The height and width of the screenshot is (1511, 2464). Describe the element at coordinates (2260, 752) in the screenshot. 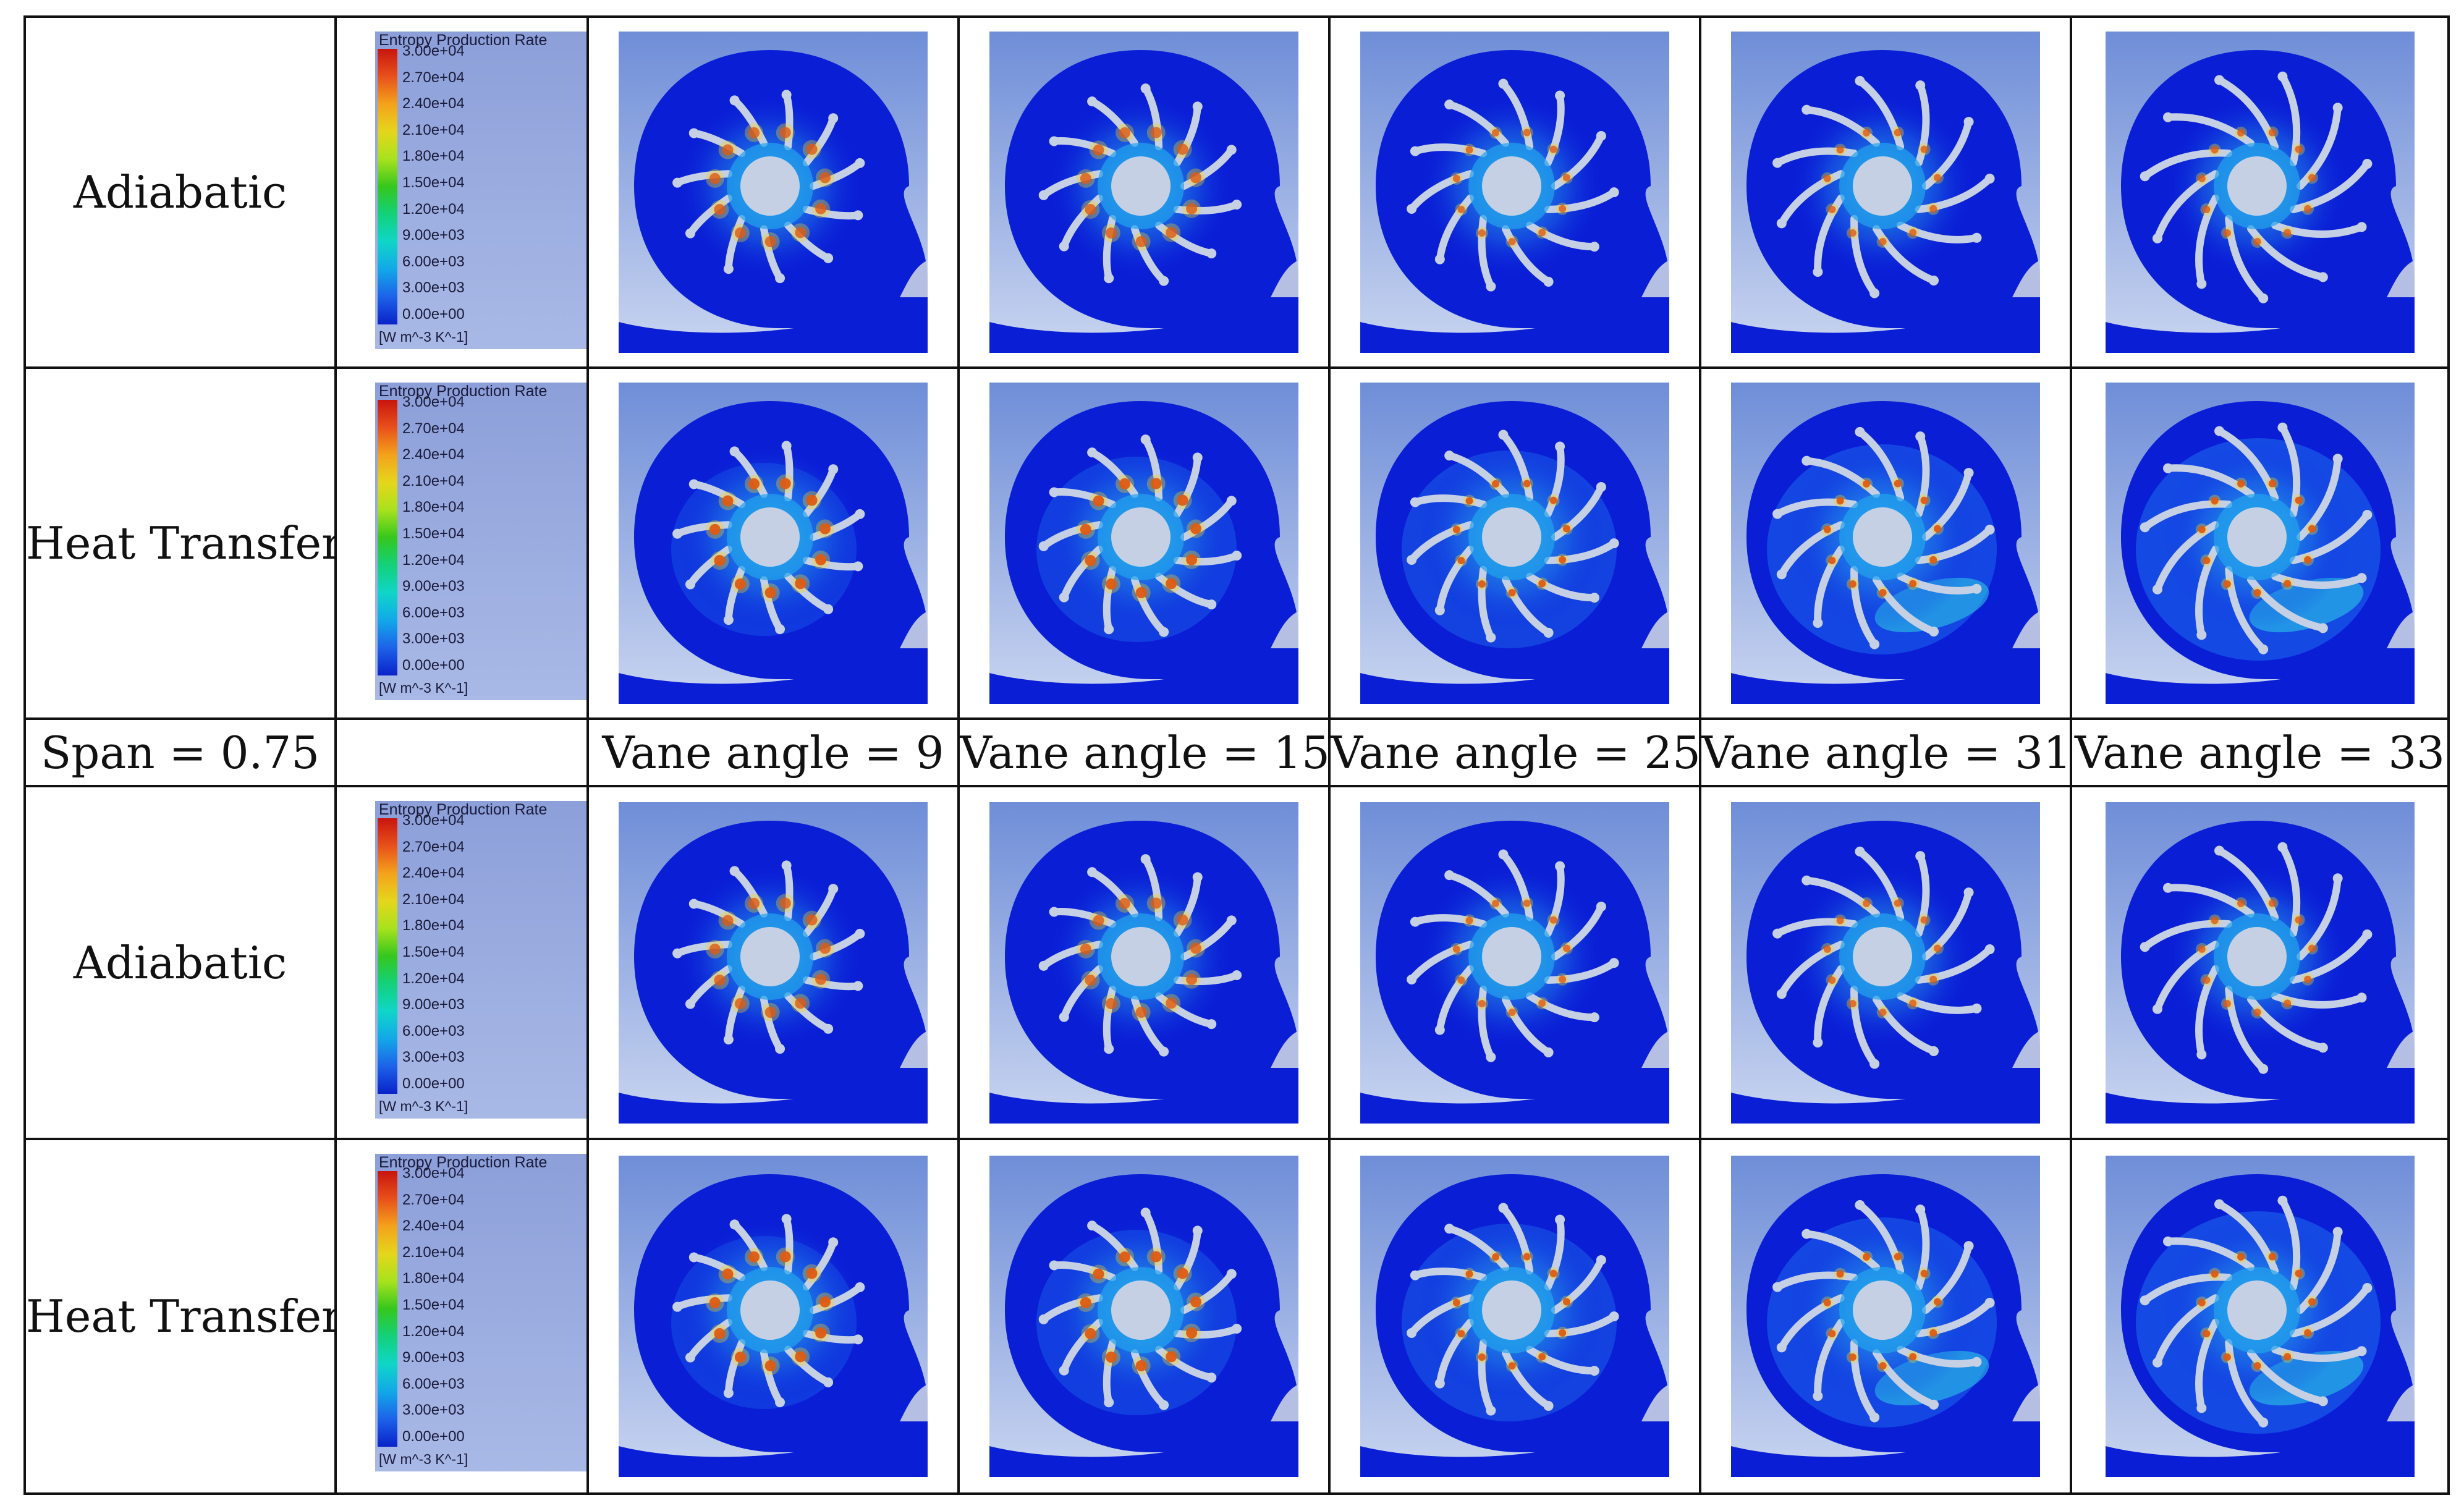

I see `vane-angle-header: Vane angle = 33` at that location.